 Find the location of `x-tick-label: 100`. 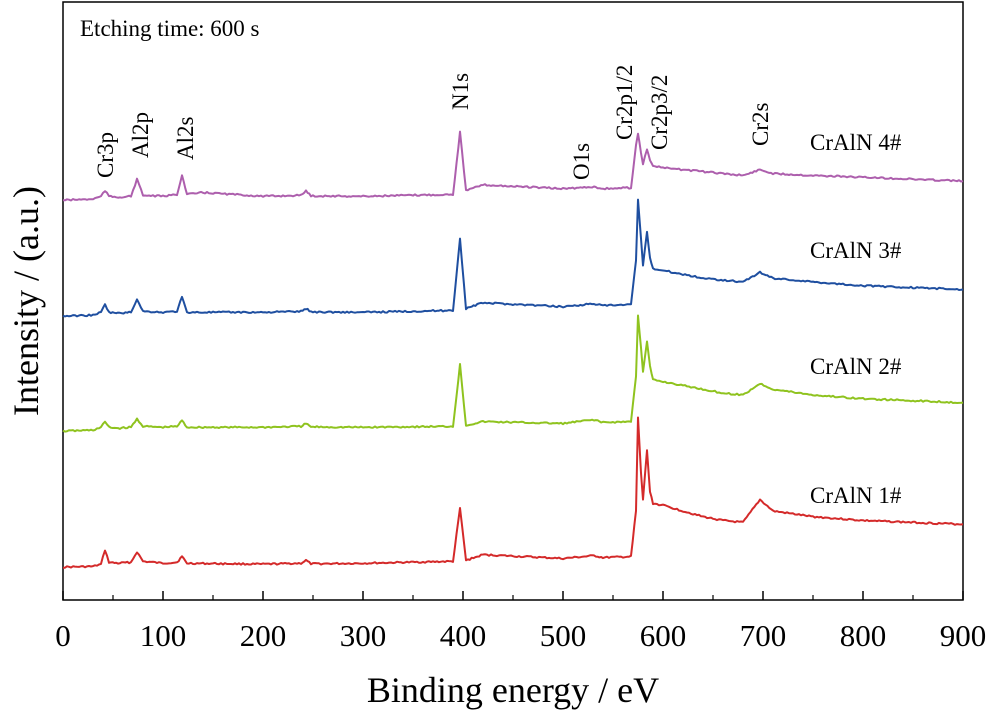

x-tick-label: 100 is located at coordinates (163, 635).